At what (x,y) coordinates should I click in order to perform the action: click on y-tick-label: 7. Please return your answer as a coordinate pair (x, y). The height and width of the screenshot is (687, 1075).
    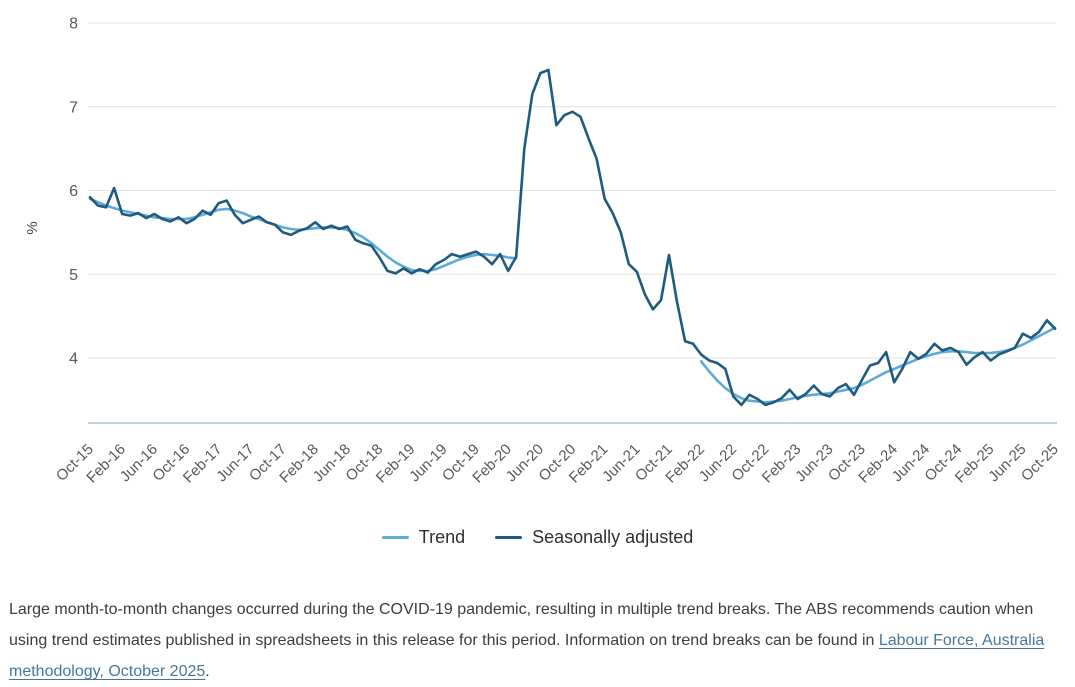
    Looking at the image, I should click on (73, 107).